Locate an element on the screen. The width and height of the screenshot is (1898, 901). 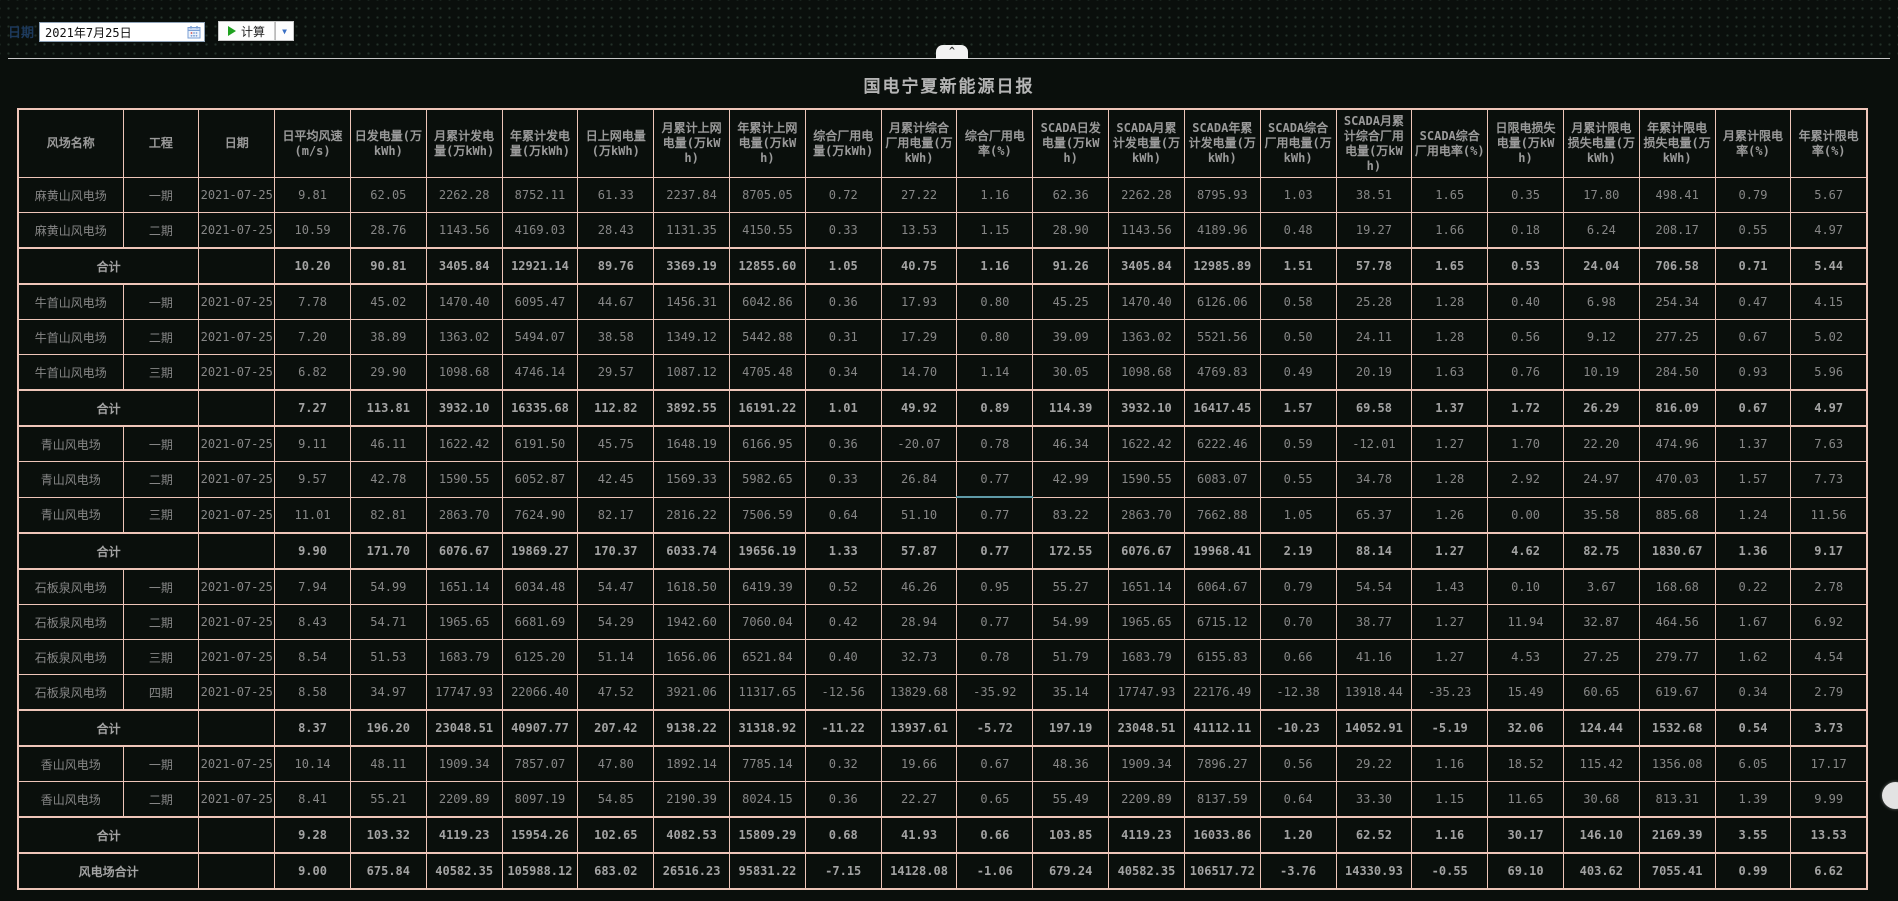
value-cell: -11.22 is located at coordinates (843, 728).